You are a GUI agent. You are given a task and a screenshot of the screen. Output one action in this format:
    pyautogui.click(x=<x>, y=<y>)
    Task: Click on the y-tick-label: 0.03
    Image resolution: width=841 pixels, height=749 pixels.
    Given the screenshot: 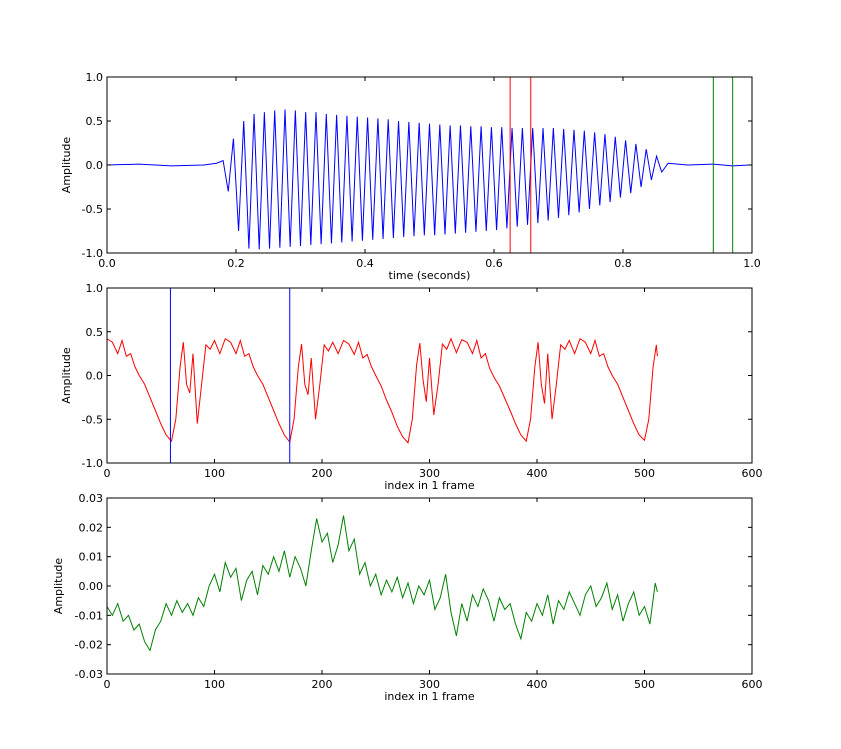 What is the action you would take?
    pyautogui.click(x=91, y=498)
    